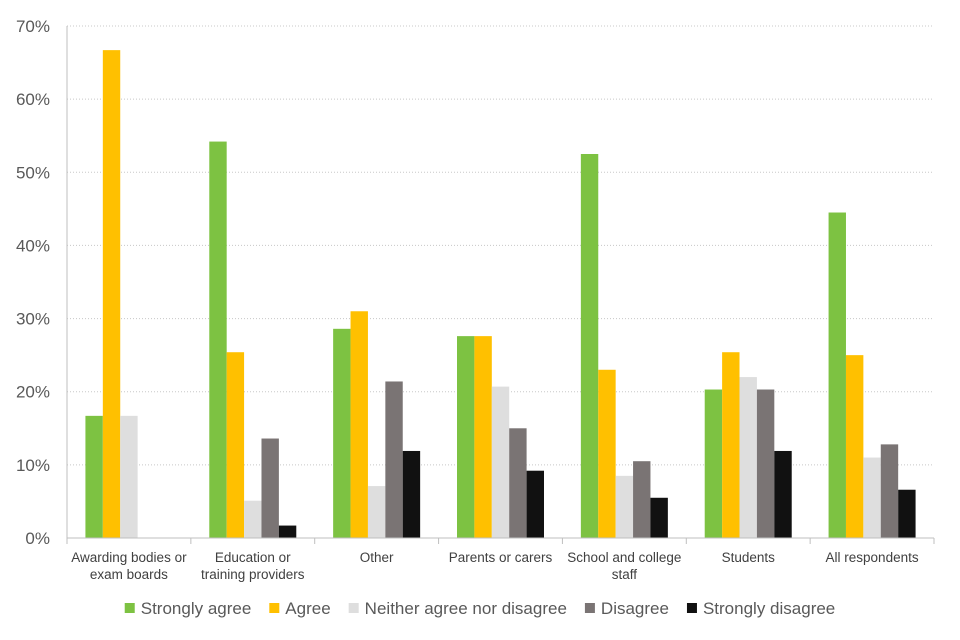  Describe the element at coordinates (129, 566) in the screenshot. I see `x-category-label: Awarding bodies or exam boards` at that location.